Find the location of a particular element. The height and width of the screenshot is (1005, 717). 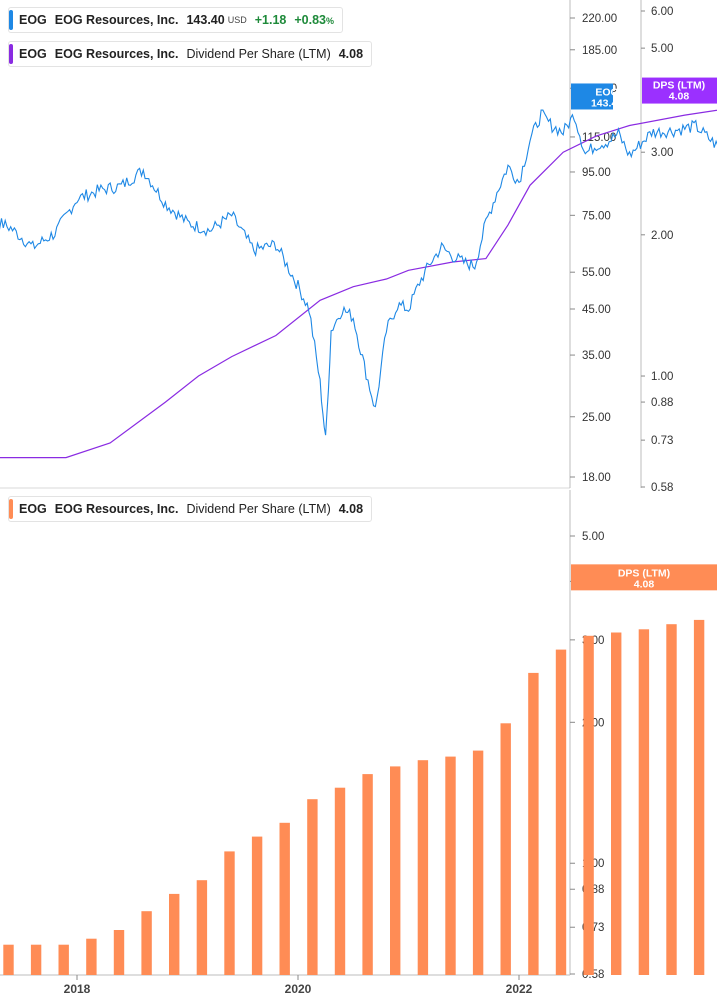

dps-top-badge-bg is located at coordinates (679, 90).